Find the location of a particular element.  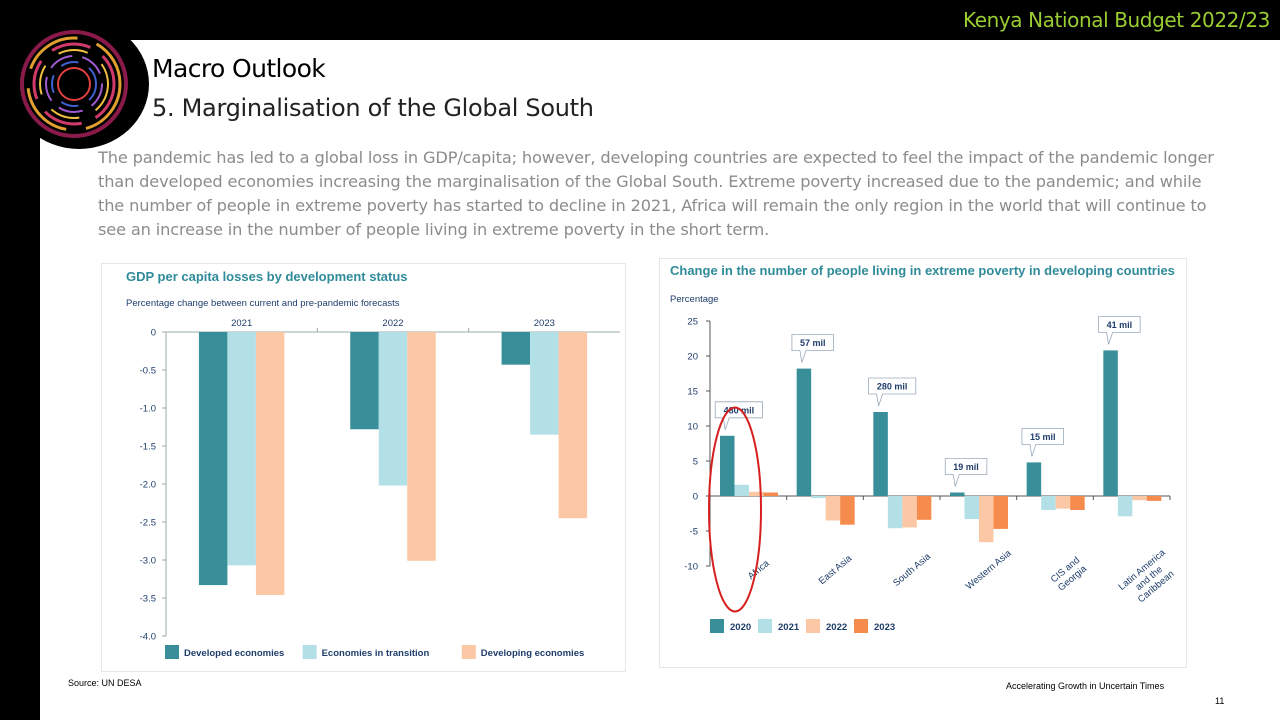

chart1-y-tick-label: 0 is located at coordinates (153, 333).